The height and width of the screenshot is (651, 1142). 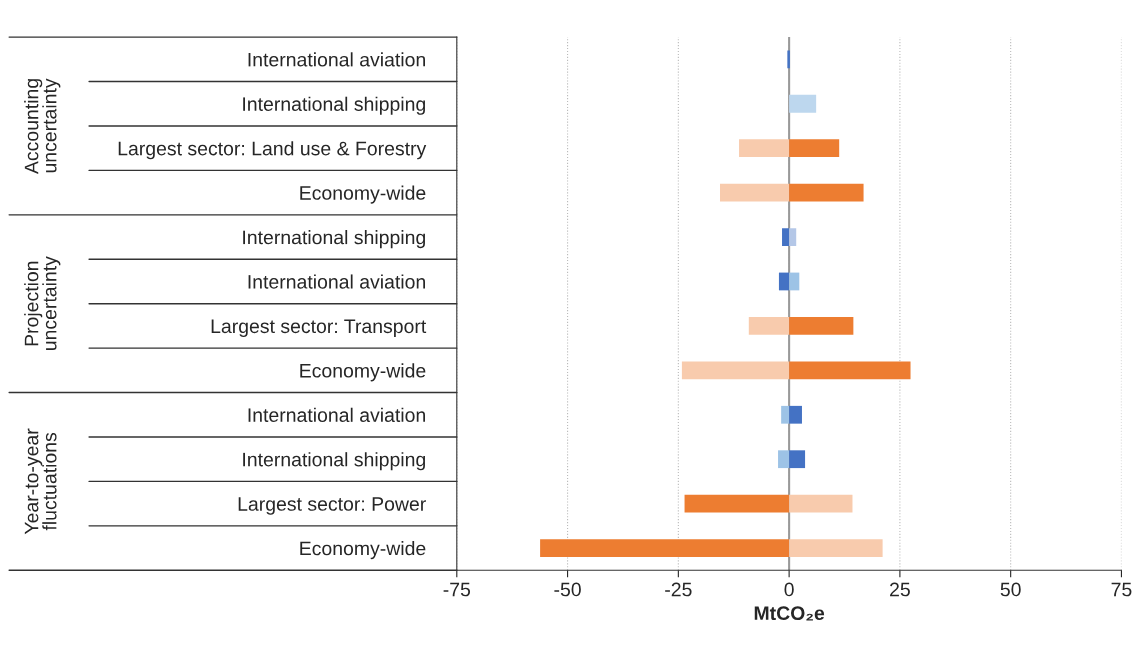 I want to click on x-tick-label: 25, so click(x=900, y=589).